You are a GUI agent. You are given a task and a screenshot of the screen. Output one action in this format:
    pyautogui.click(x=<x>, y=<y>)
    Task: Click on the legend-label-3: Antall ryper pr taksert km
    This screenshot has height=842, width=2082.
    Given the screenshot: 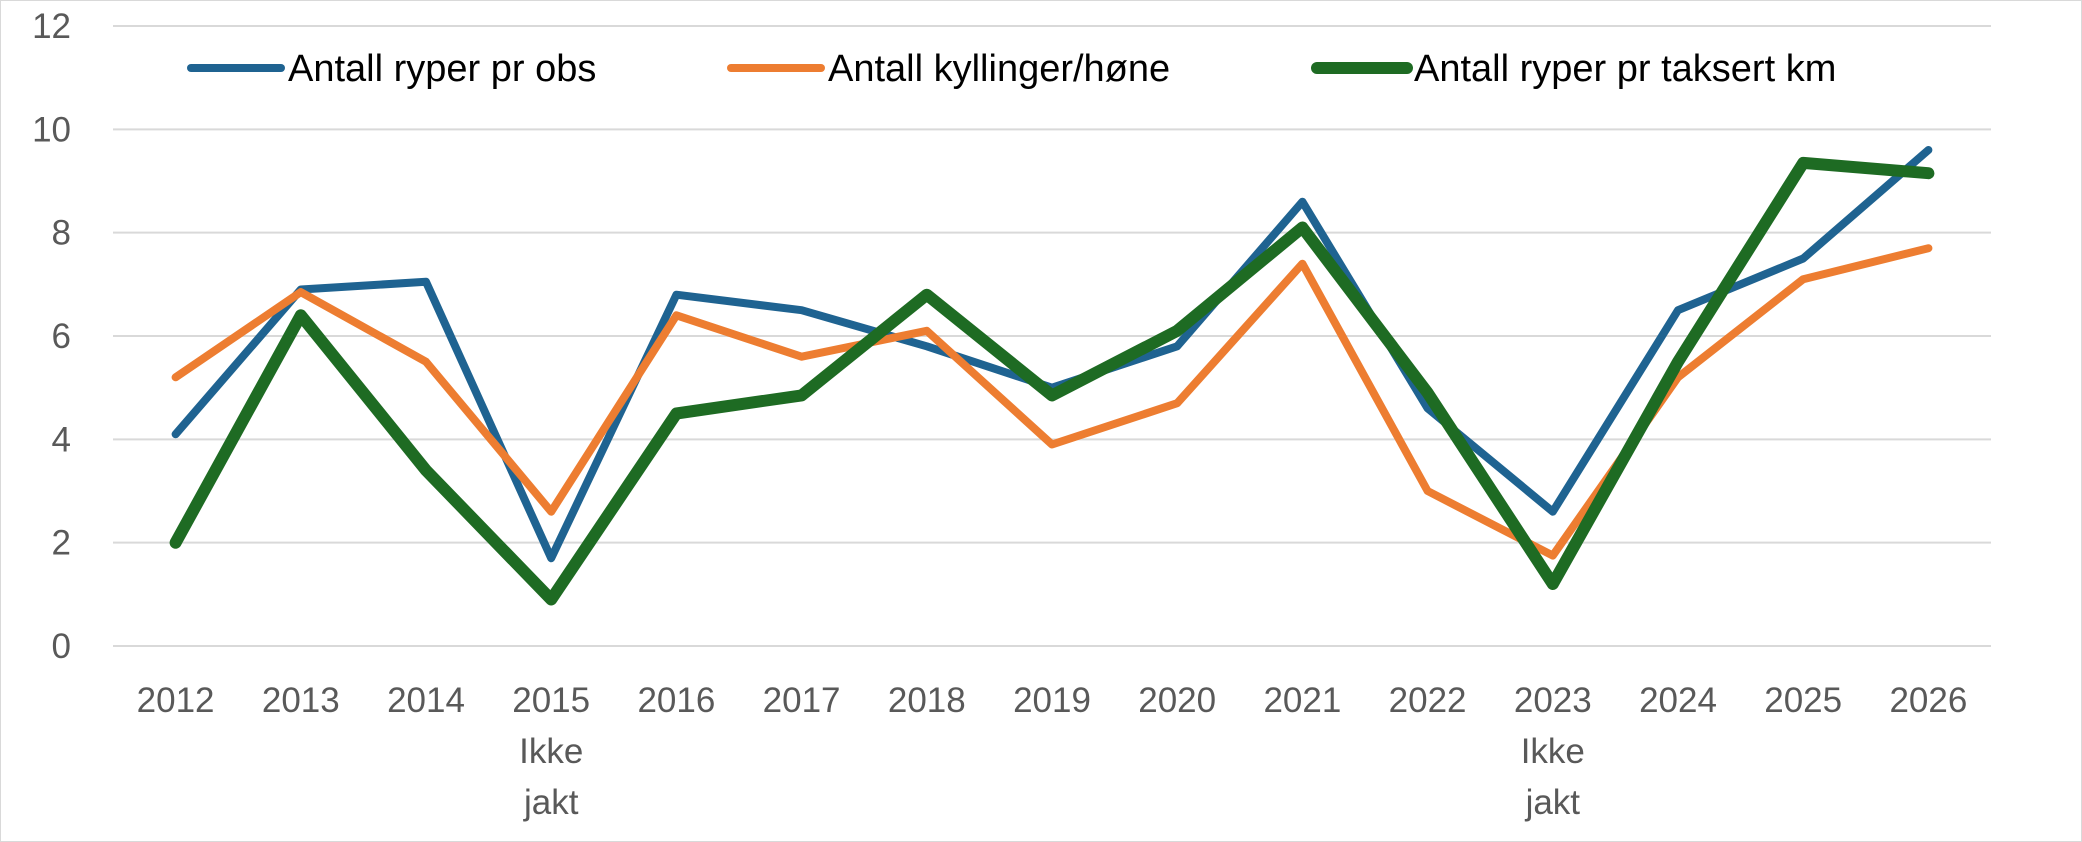 What is the action you would take?
    pyautogui.click(x=1625, y=69)
    